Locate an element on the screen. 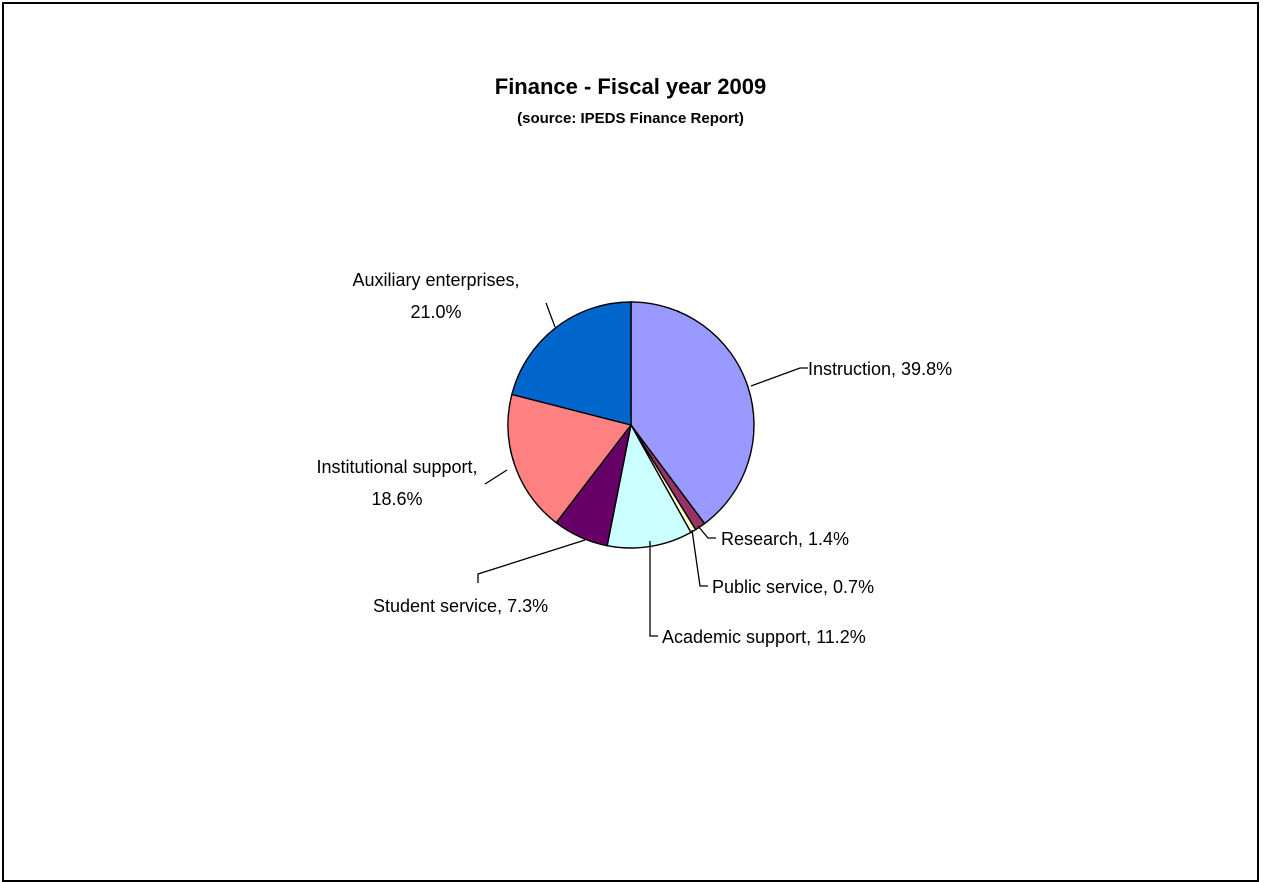 This screenshot has height=882, width=1263. leader-line-research is located at coordinates (706, 532).